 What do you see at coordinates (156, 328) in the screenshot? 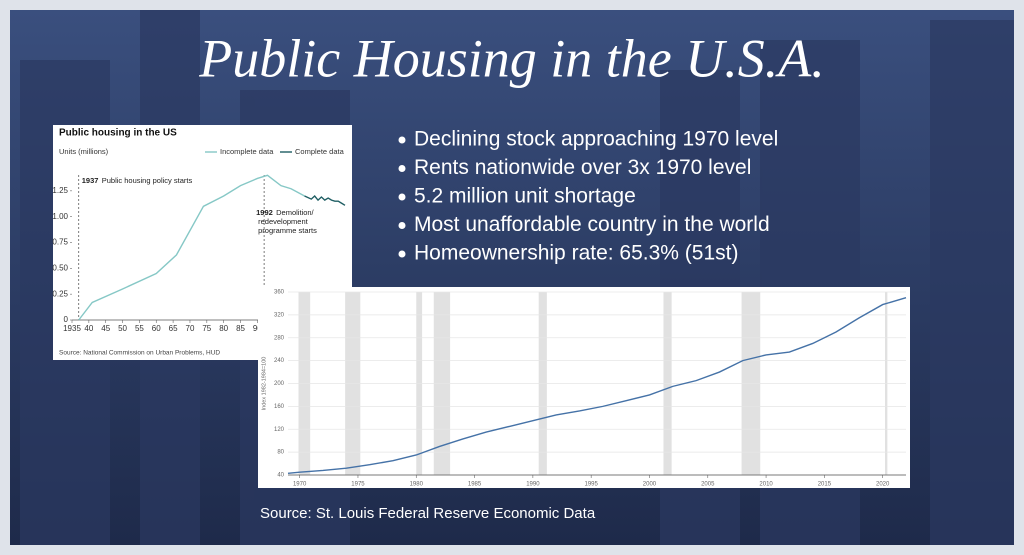
I see `x-tick-label: 60` at bounding box center [156, 328].